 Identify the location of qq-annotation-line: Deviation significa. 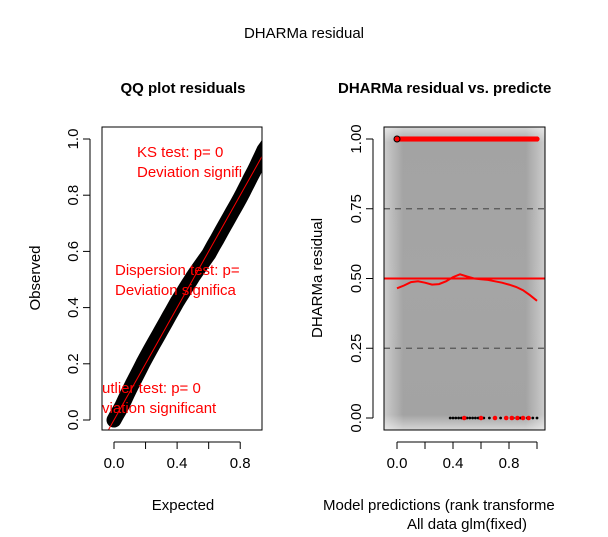
(176, 290).